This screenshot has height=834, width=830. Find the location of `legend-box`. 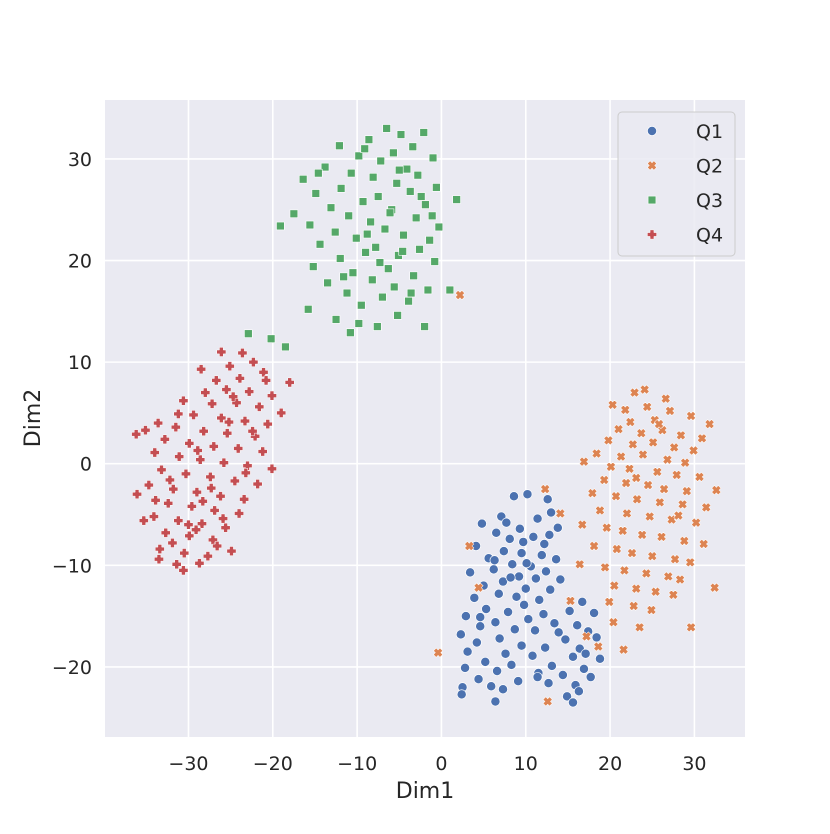

legend-box is located at coordinates (676, 184).